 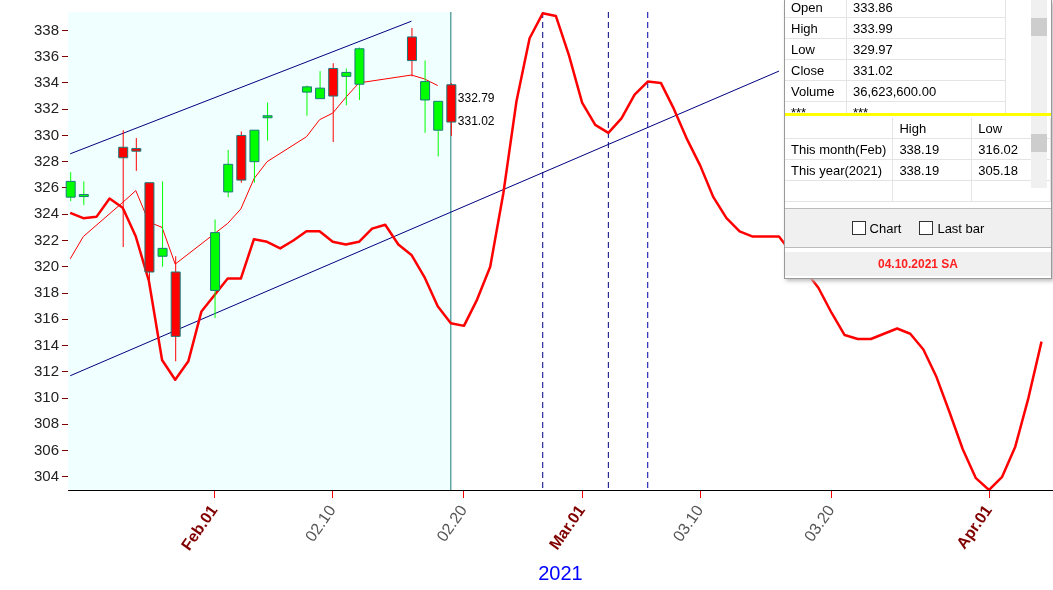 What do you see at coordinates (476, 121) in the screenshot?
I see `annotation: 331.02` at bounding box center [476, 121].